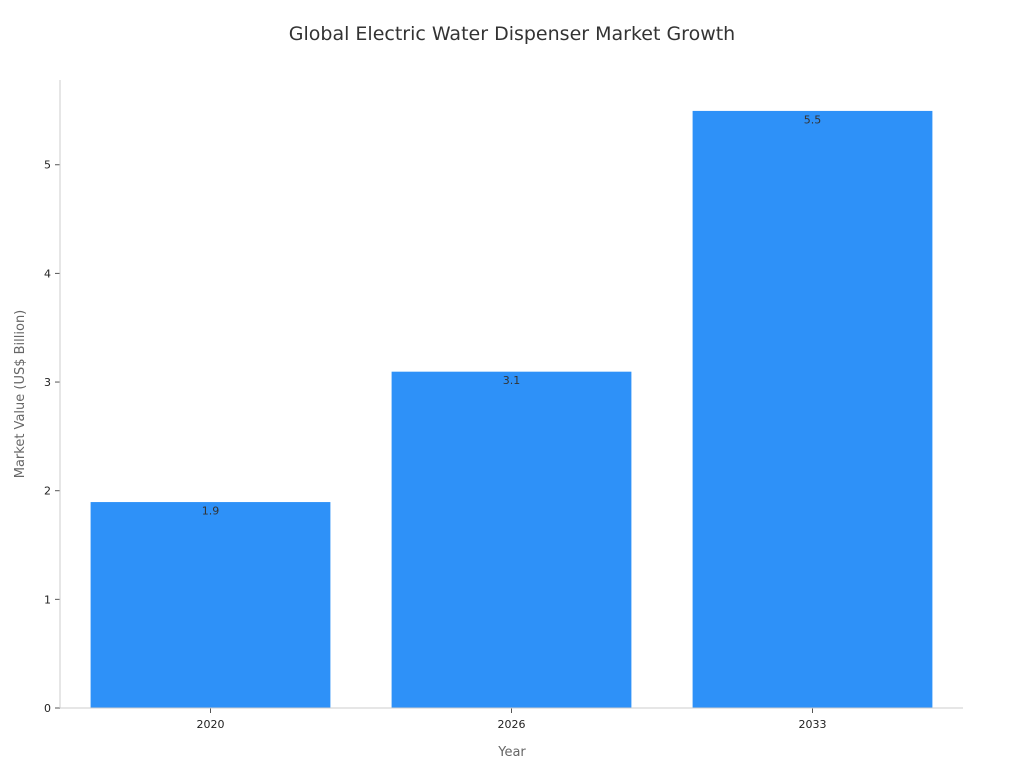 This screenshot has height=768, width=1024. I want to click on y-tick-label-2: 2, so click(47, 491).